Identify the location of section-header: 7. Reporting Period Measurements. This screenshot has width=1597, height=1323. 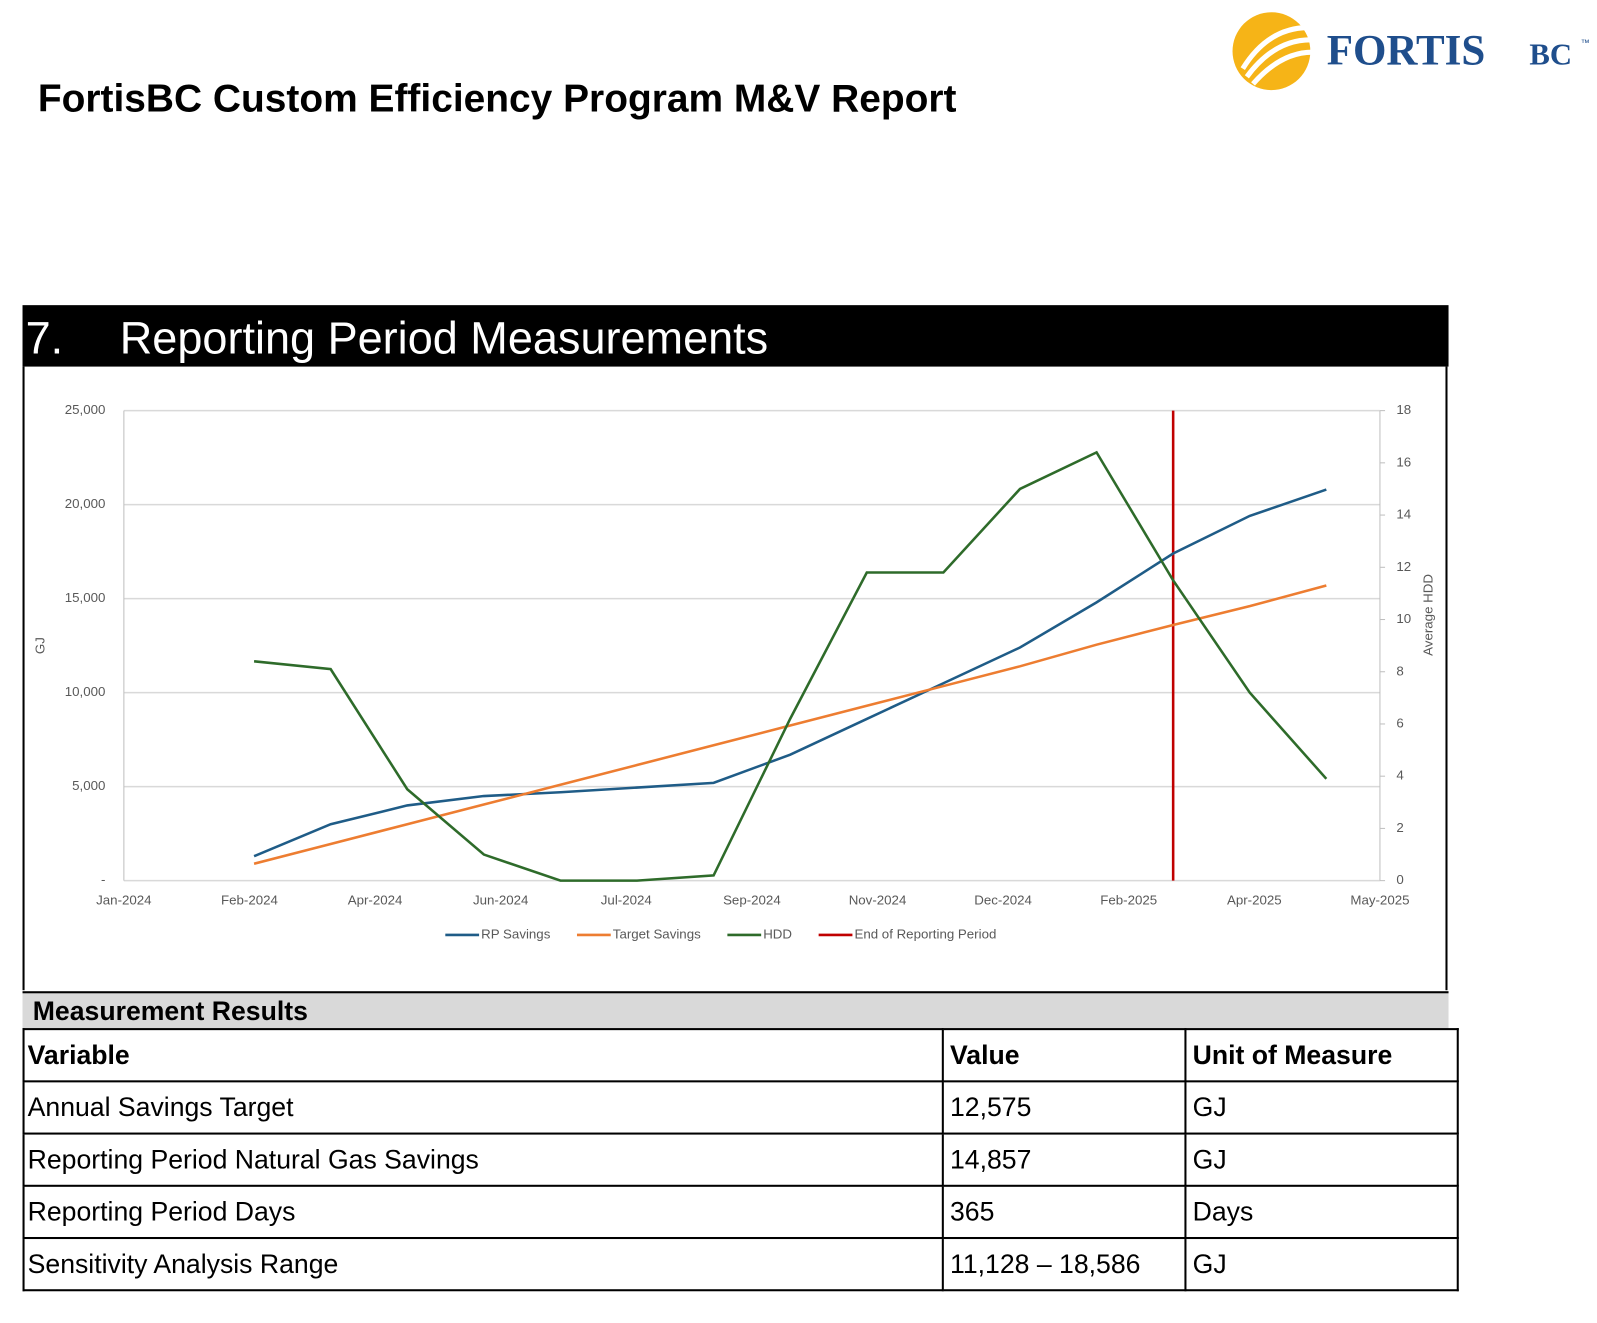
(735, 336).